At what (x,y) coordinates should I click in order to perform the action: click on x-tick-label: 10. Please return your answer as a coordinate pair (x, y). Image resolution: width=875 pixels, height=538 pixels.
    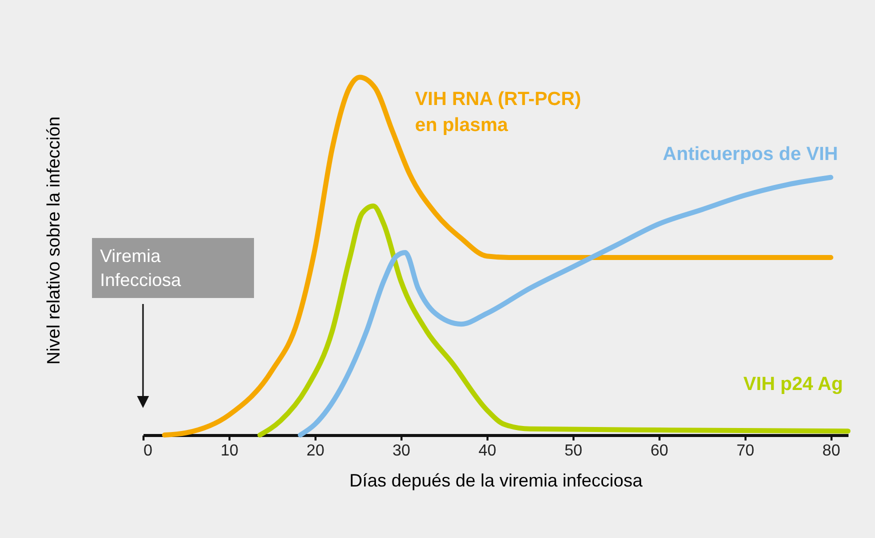
    Looking at the image, I should click on (229, 451).